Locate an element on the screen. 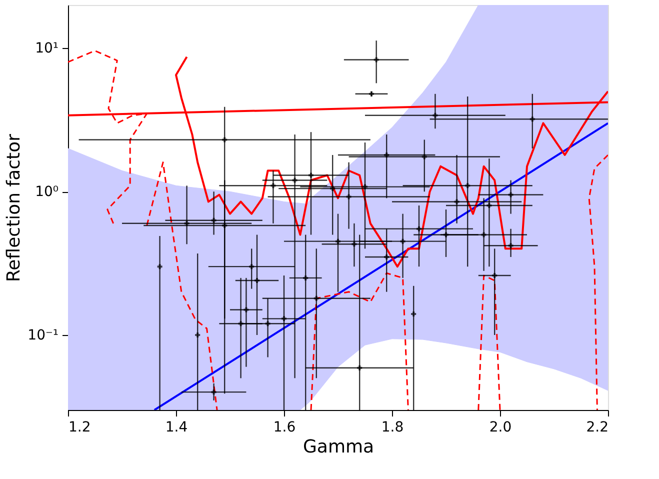  x-tick-label: 2.0 is located at coordinates (500, 428).